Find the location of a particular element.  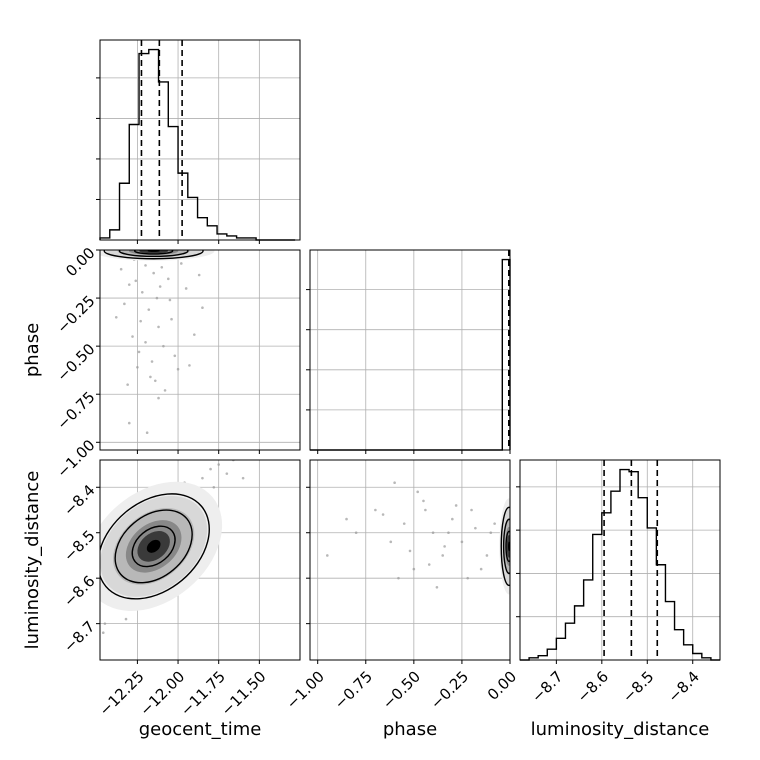

x-tick-label: 0.00 is located at coordinates (502, 686).